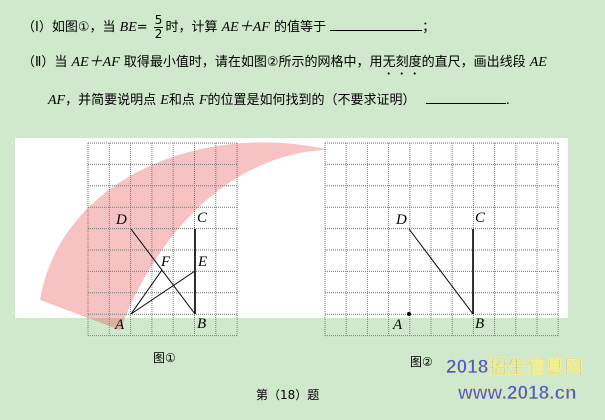  I want to click on label-a2: A, so click(397, 325).